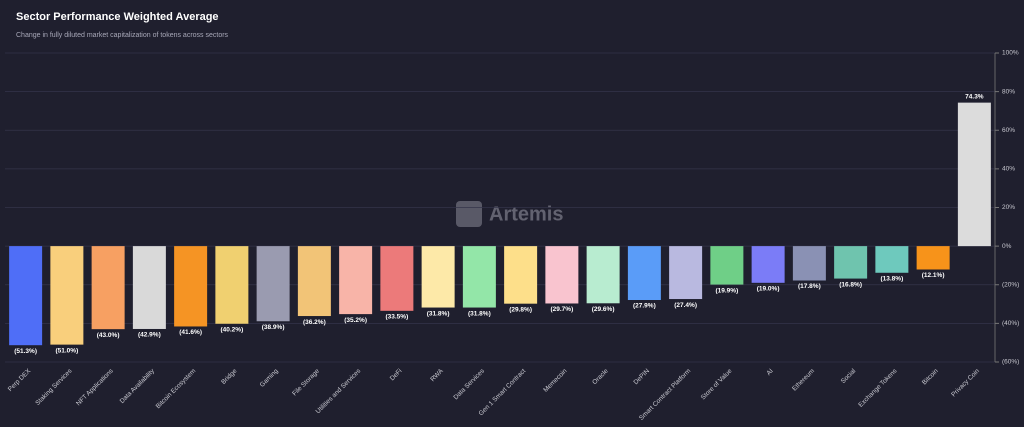 This screenshot has width=1024, height=427. Describe the element at coordinates (1010, 323) in the screenshot. I see `y-tick-label: (40%)` at that location.